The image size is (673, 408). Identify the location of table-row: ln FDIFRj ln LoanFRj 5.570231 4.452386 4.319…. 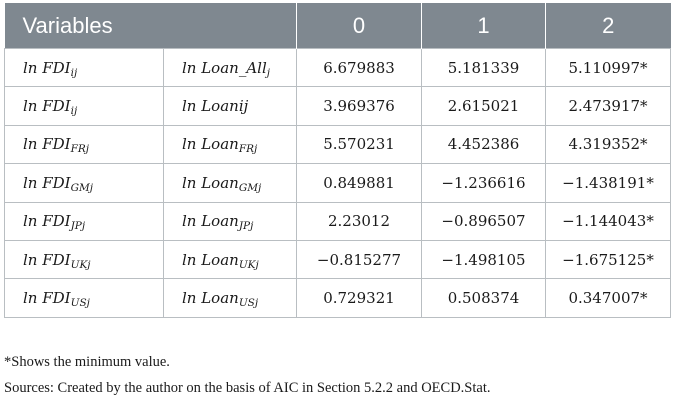
(337, 144).